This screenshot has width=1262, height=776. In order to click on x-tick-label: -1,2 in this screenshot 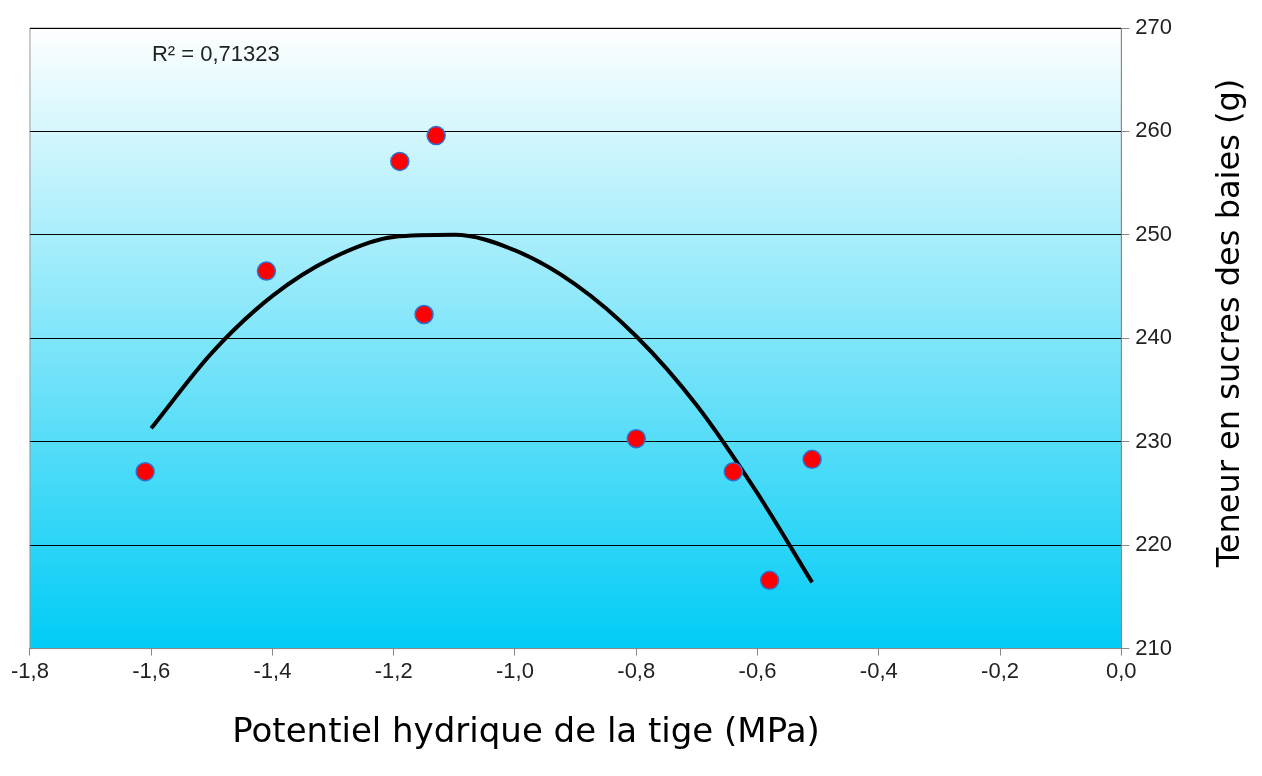, I will do `click(393, 670)`.